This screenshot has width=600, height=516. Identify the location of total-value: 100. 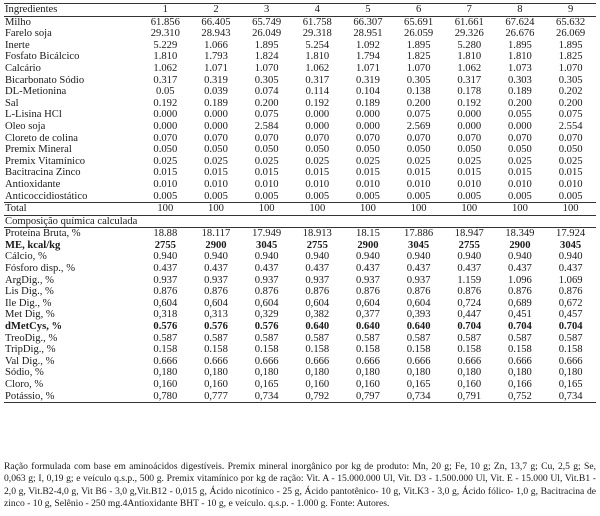
(317, 209).